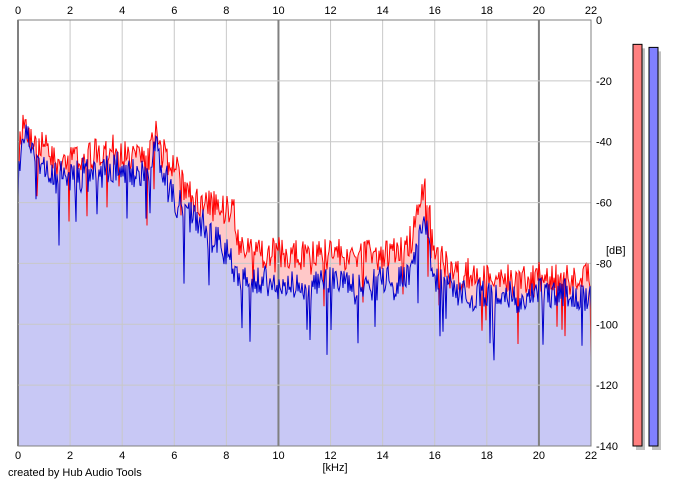  What do you see at coordinates (604, 204) in the screenshot?
I see `y-tick-label: -60` at bounding box center [604, 204].